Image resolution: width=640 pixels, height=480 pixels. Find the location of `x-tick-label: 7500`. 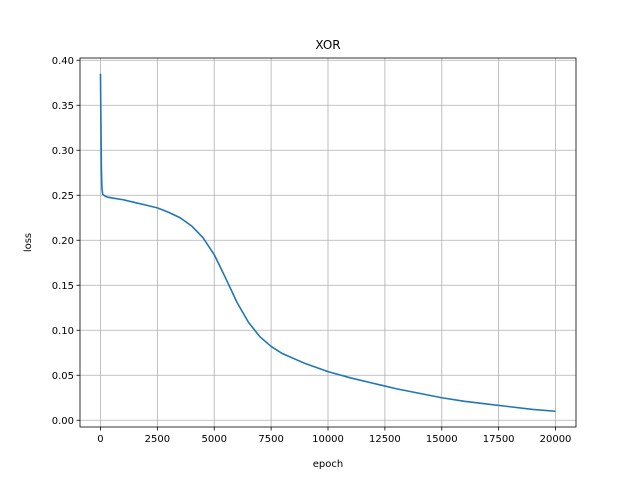

x-tick-label: 7500 is located at coordinates (270, 439).